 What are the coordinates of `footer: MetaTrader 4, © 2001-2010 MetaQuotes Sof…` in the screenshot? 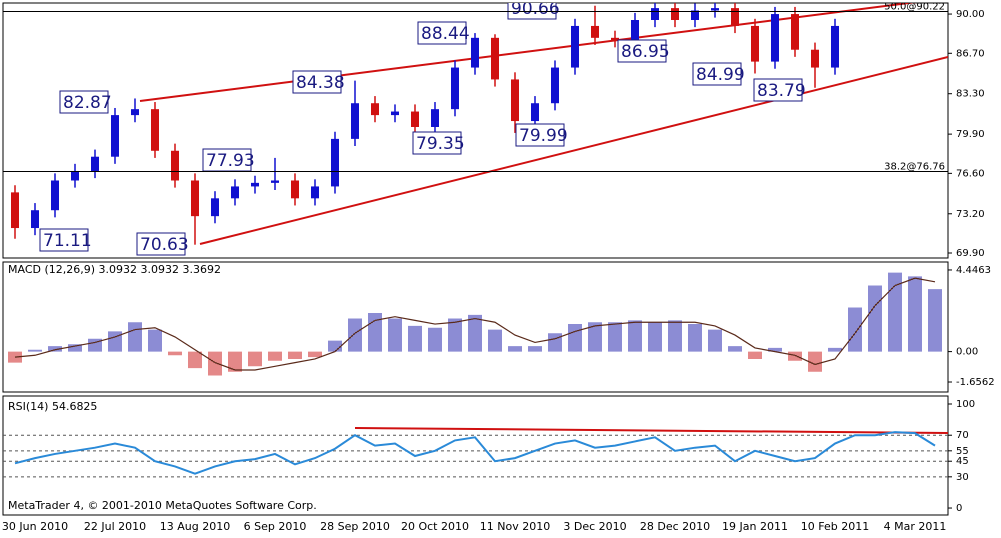 It's located at (162, 505).